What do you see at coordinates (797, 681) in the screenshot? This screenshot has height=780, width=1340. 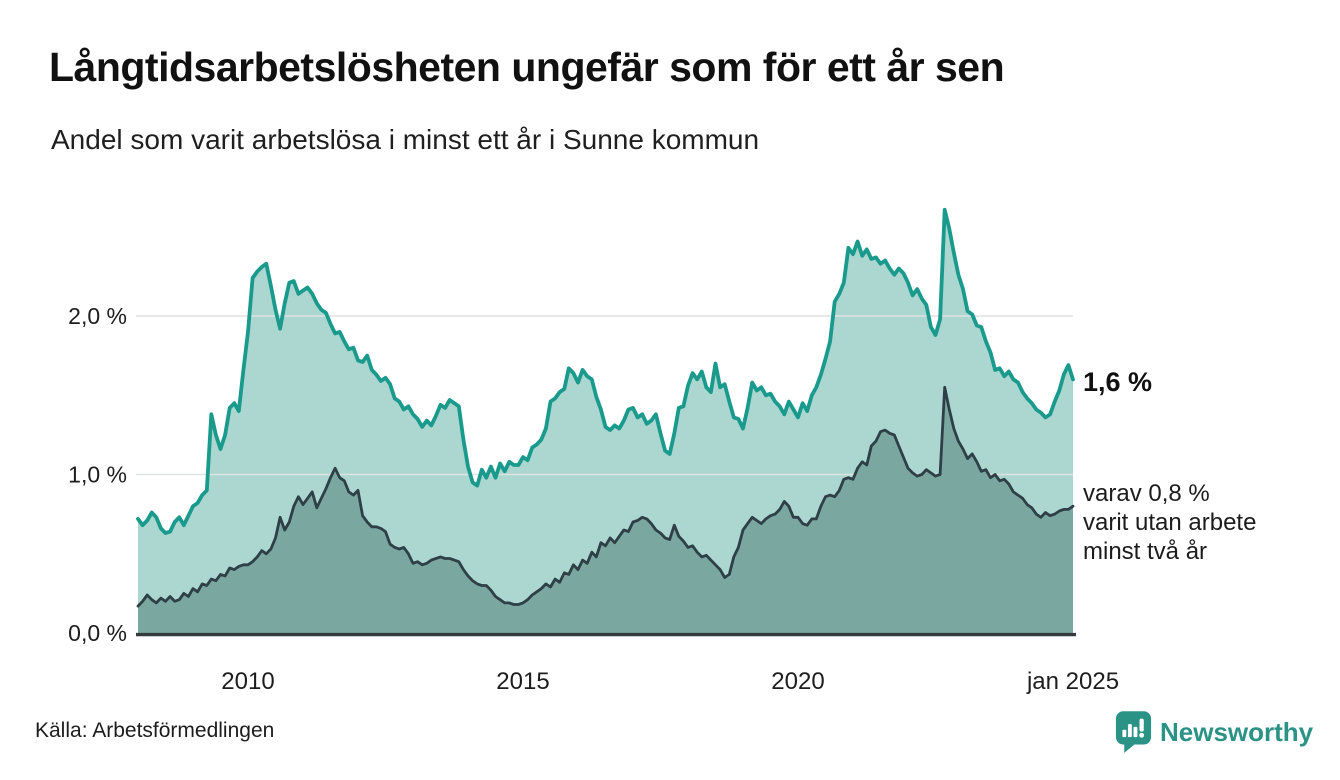 I see `x-tick-label: 2020` at bounding box center [797, 681].